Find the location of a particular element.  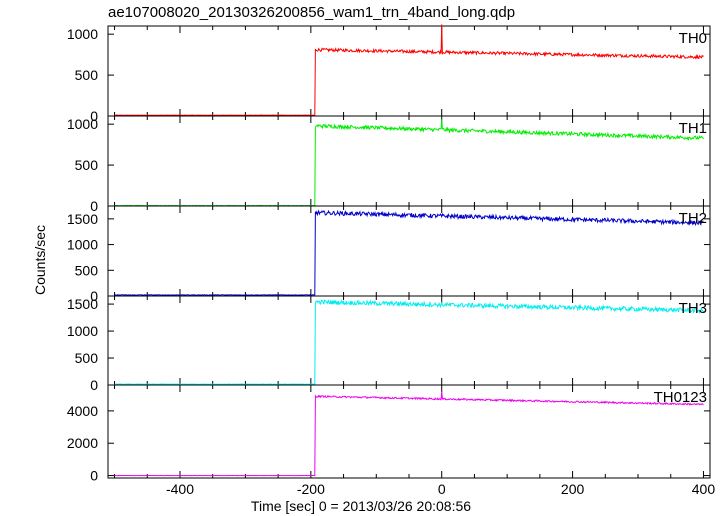

x-axis-label: Time [sec] 0 = 2013/03/26 20:08:56 is located at coordinates (361, 506).